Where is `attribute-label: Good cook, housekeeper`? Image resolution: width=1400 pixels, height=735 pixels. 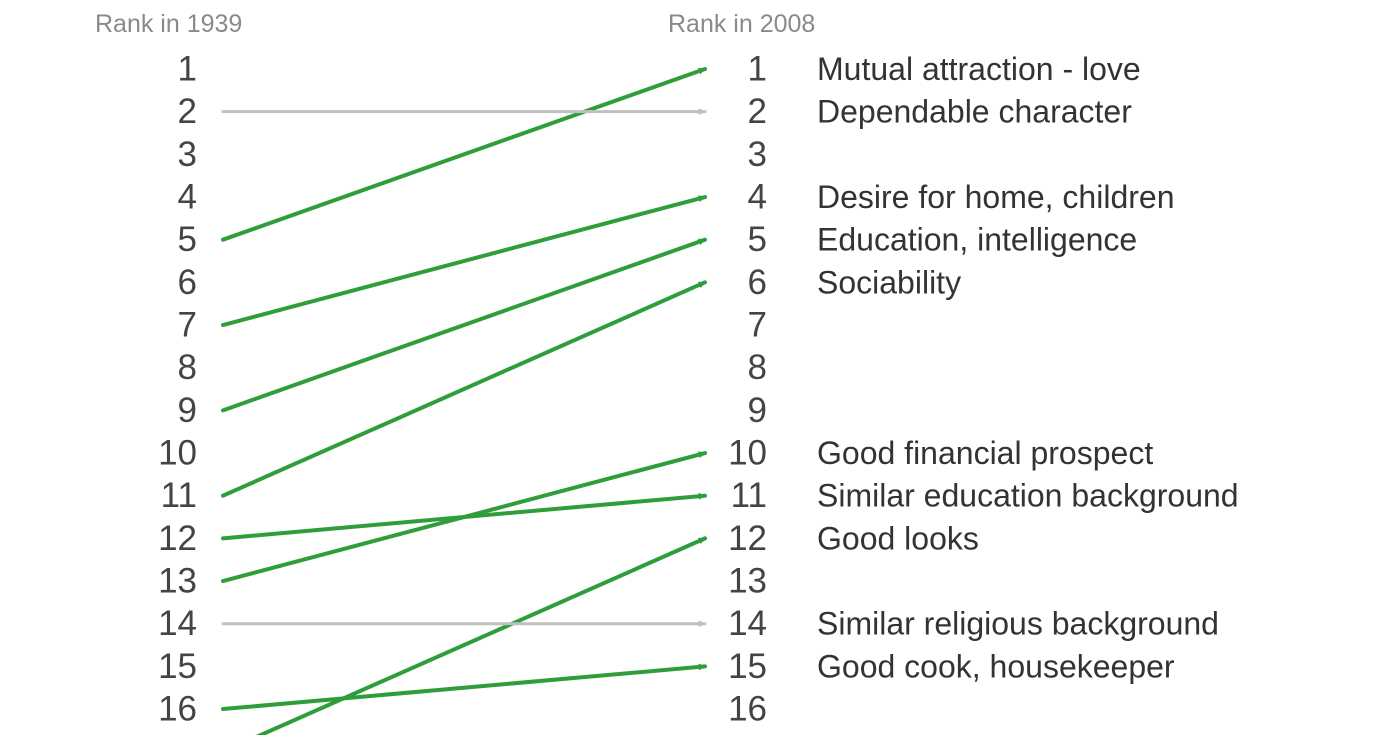 attribute-label: Good cook, housekeeper is located at coordinates (996, 666).